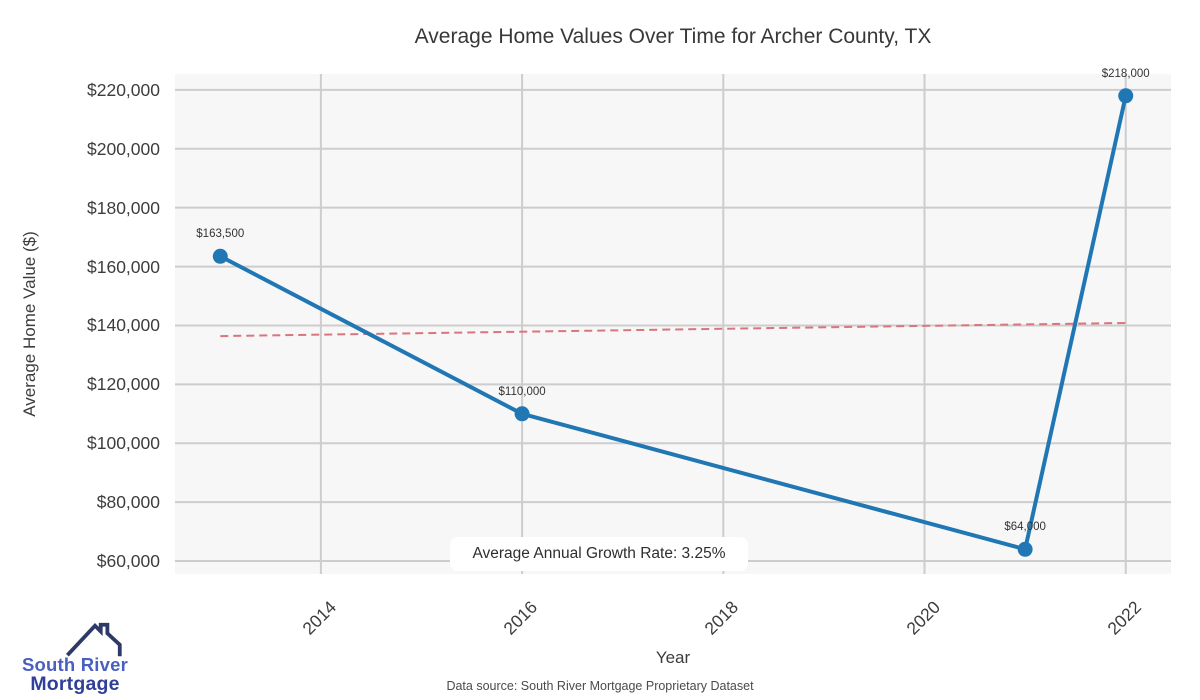  Describe the element at coordinates (599, 554) in the screenshot. I see `growth-rate-annotation: Average Annual Growth Rate: 3.25%` at that location.